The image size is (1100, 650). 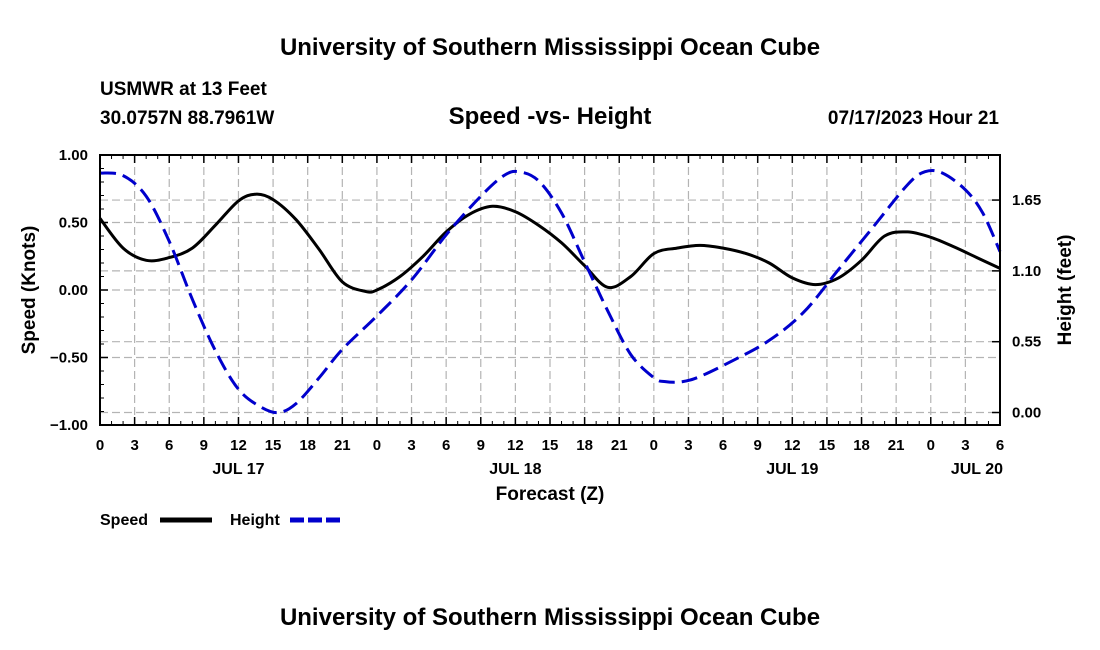 What do you see at coordinates (1026, 271) in the screenshot?
I see `y-tick-label-right: 1.10` at bounding box center [1026, 271].